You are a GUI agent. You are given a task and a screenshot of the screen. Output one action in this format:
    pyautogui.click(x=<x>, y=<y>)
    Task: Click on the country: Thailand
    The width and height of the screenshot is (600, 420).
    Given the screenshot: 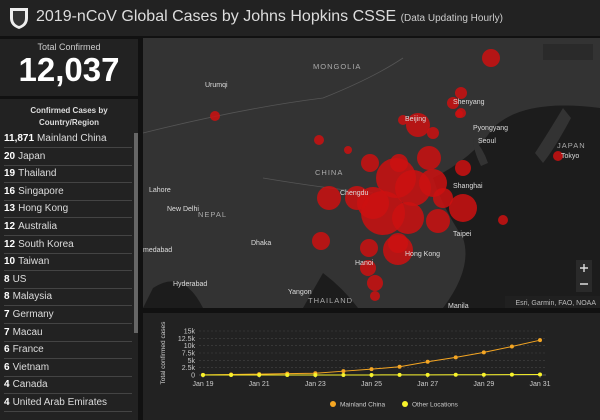 What is the action you would take?
    pyautogui.click(x=37, y=174)
    